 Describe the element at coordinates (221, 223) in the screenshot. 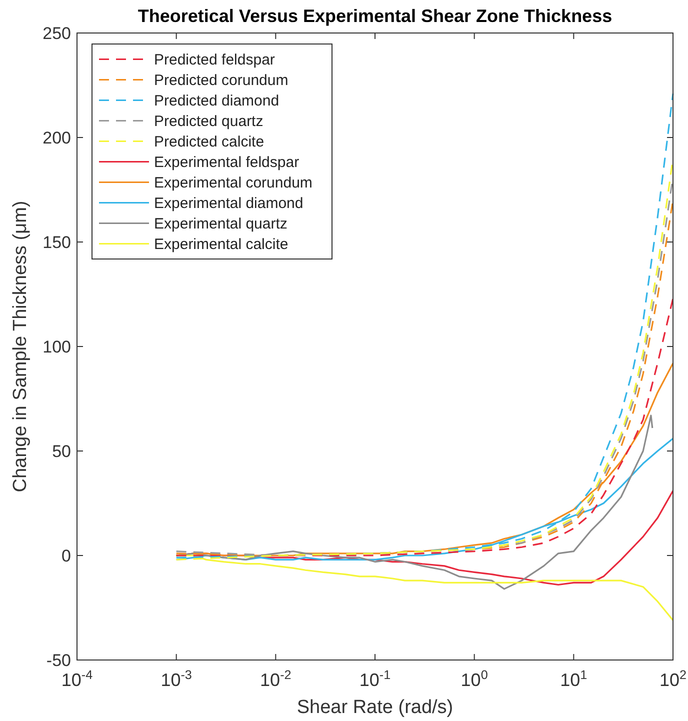

I see `legend-label: Experimental quartz` at that location.